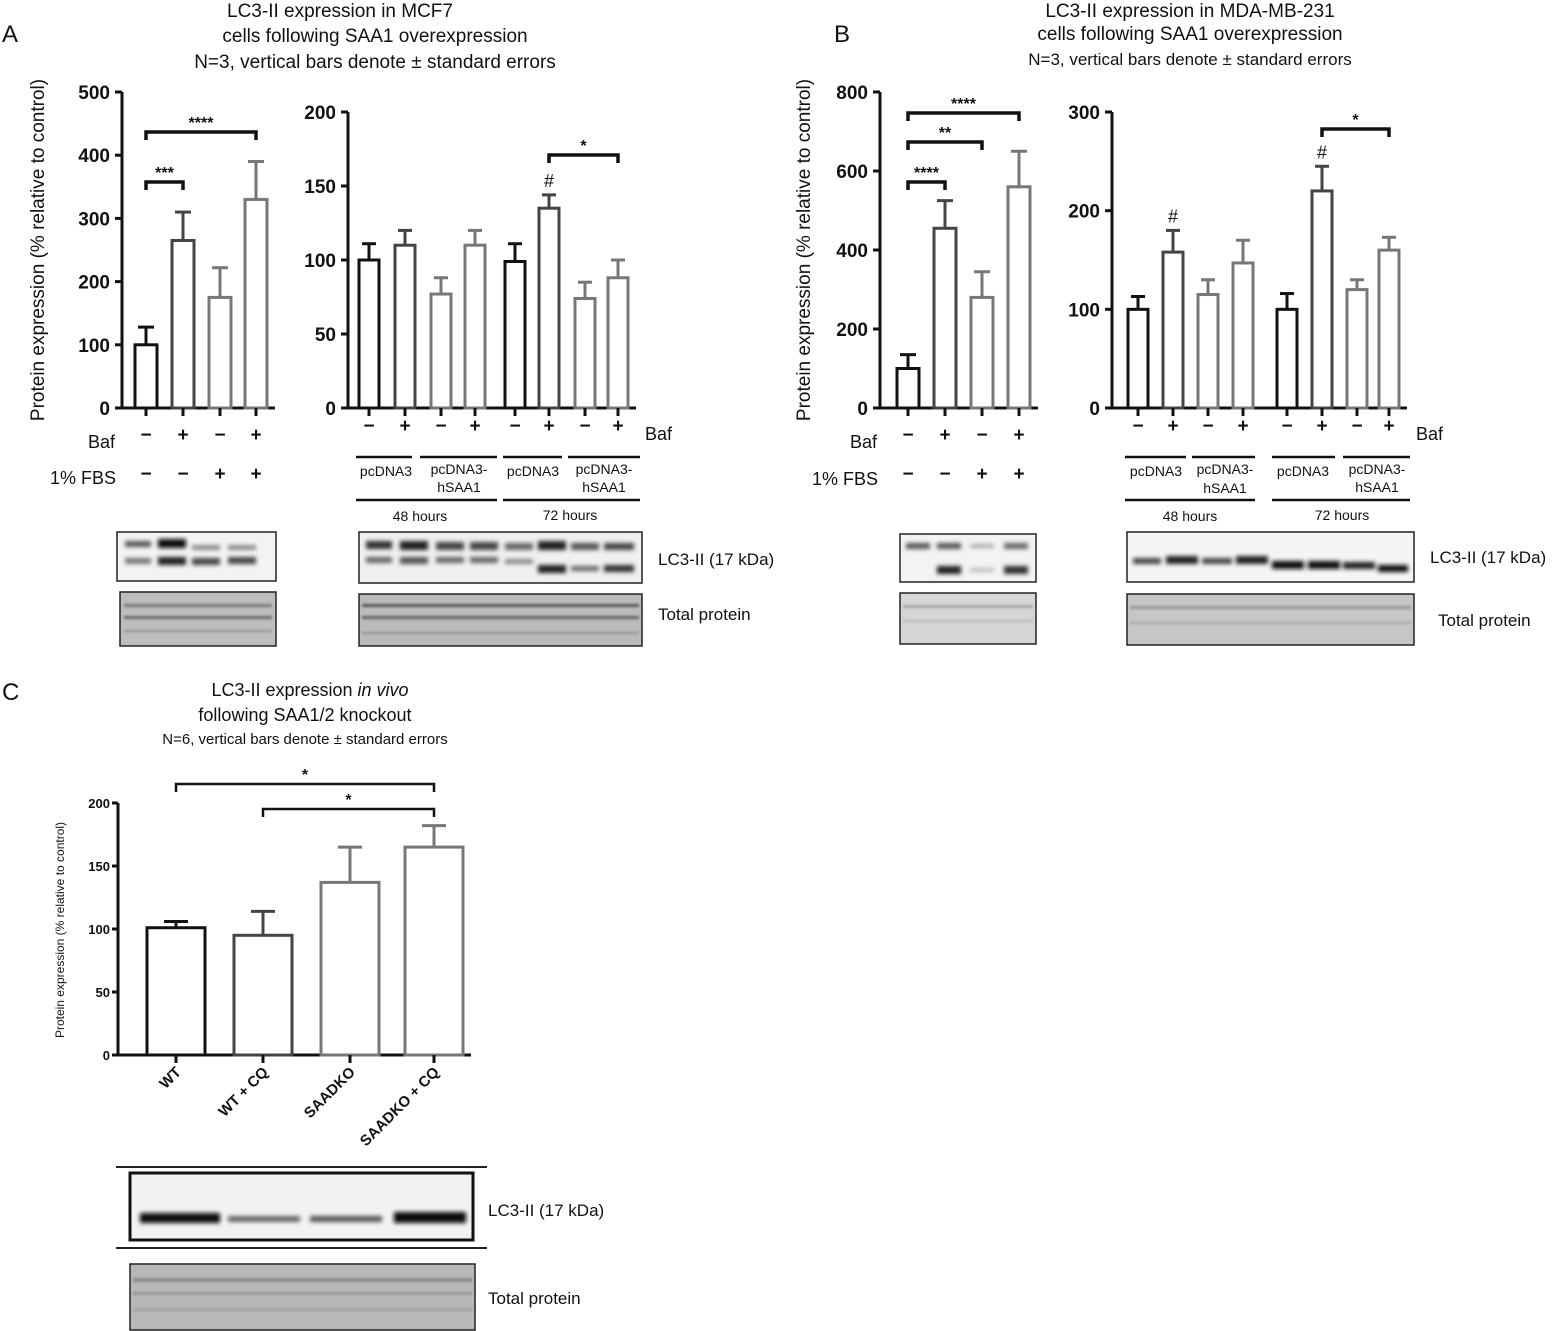  I want to click on y-tick-label-c: 150, so click(99, 866).